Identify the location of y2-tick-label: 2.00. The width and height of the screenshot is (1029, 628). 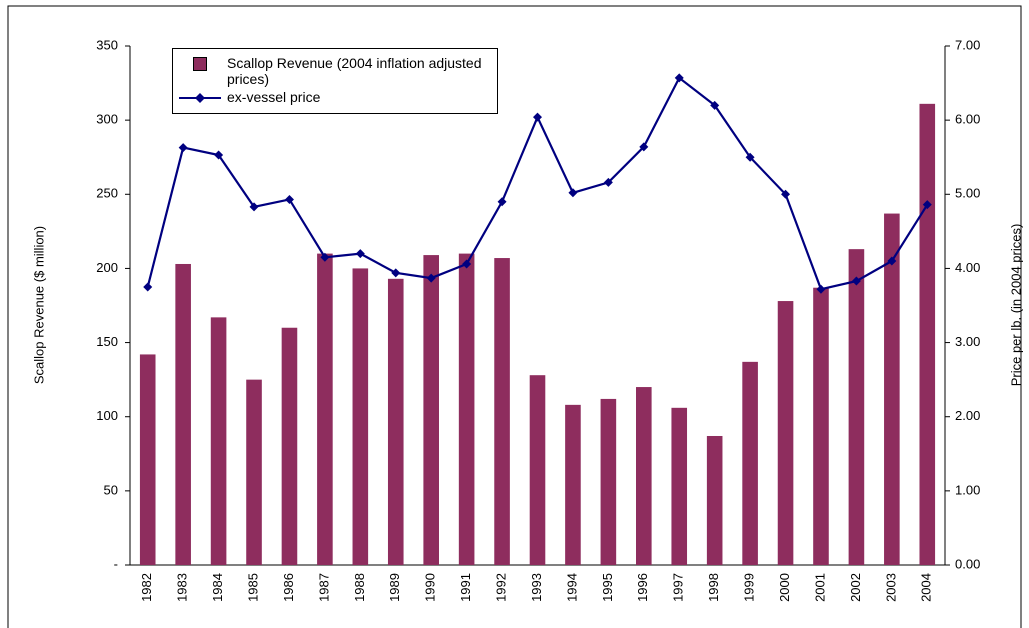
(967, 415).